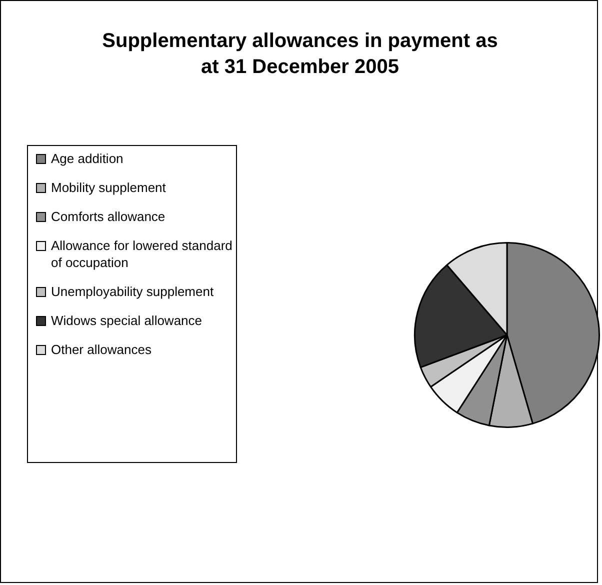  I want to click on legend-label: Mobility supplement, so click(108, 187).